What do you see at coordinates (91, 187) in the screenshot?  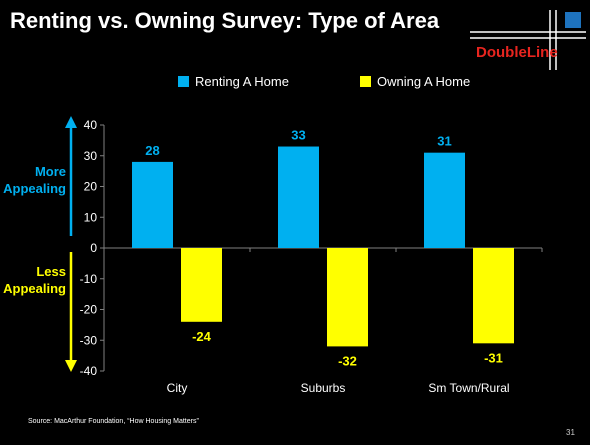 I see `y-tick-label: 20` at bounding box center [91, 187].